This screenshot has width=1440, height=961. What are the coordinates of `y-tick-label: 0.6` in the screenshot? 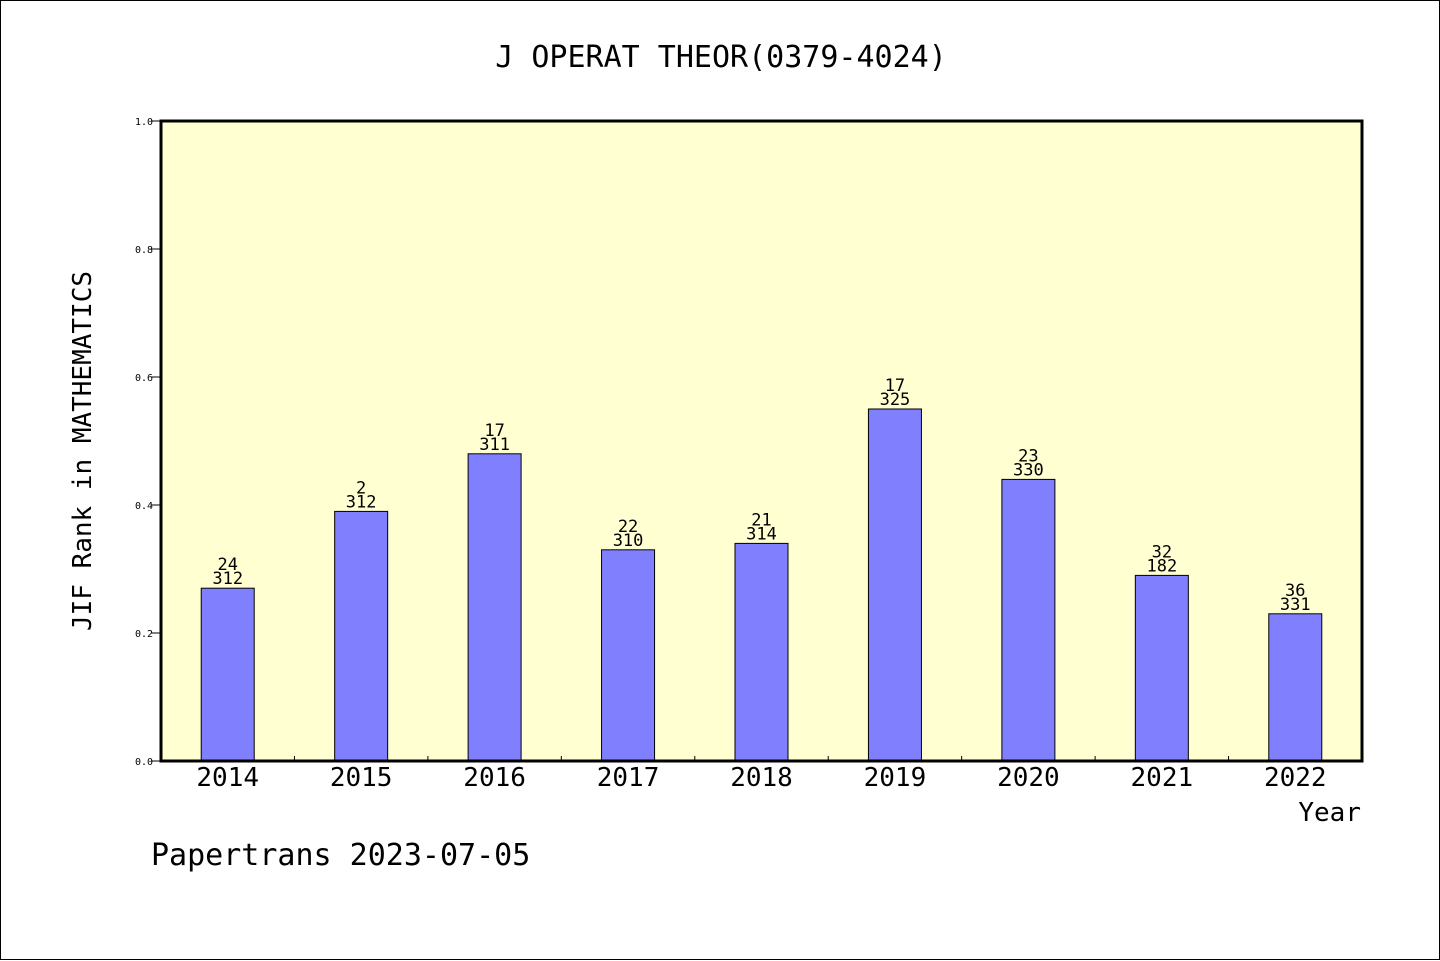 It's located at (144, 378).